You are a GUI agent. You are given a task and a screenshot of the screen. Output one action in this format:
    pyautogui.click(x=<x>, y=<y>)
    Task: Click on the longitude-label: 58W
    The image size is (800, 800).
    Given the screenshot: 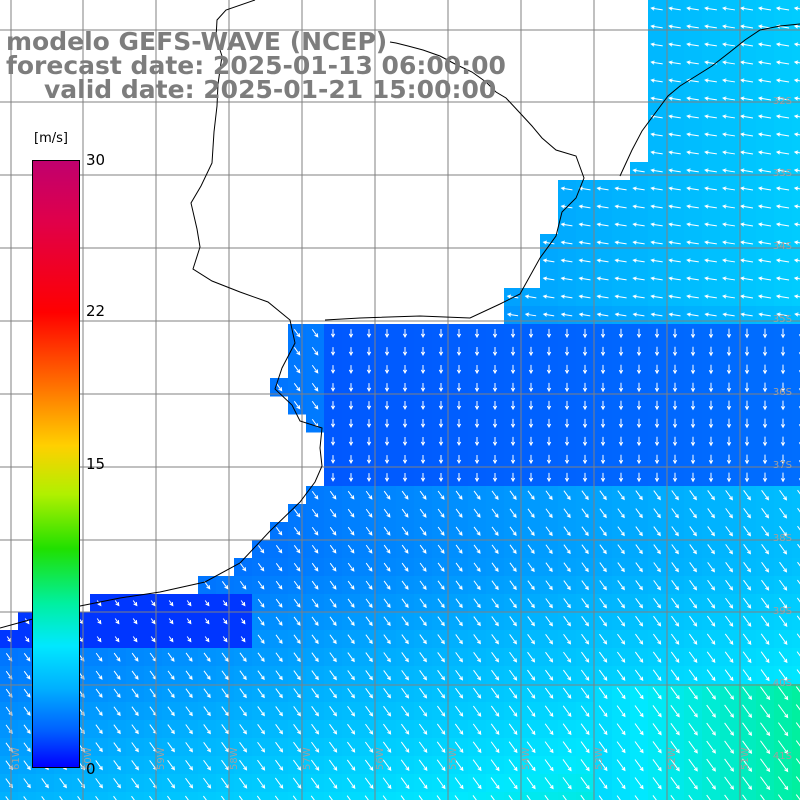 What is the action you would take?
    pyautogui.click(x=234, y=758)
    